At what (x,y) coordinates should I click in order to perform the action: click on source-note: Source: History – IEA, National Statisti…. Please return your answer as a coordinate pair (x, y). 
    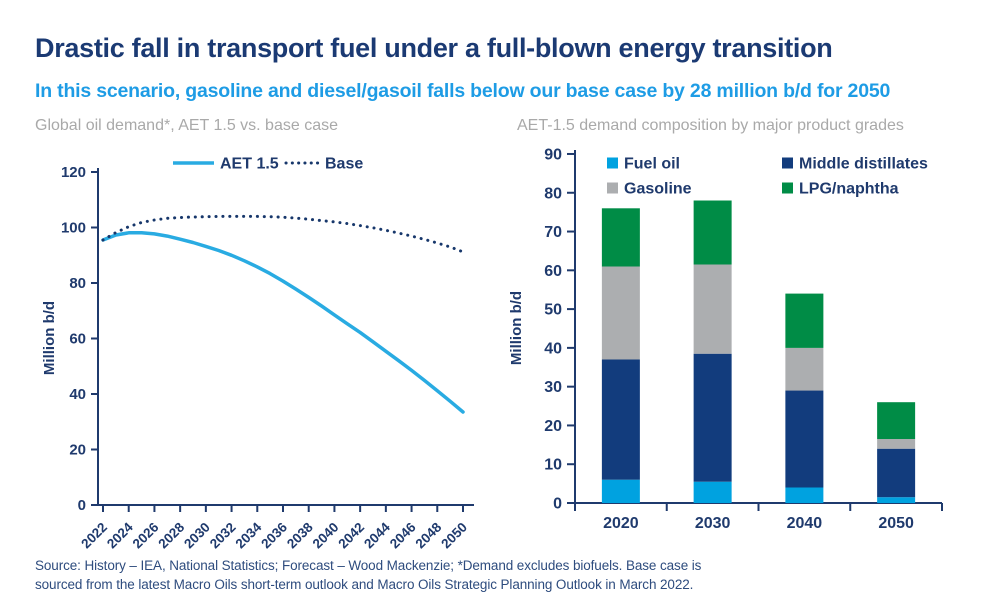
    Looking at the image, I should click on (368, 575).